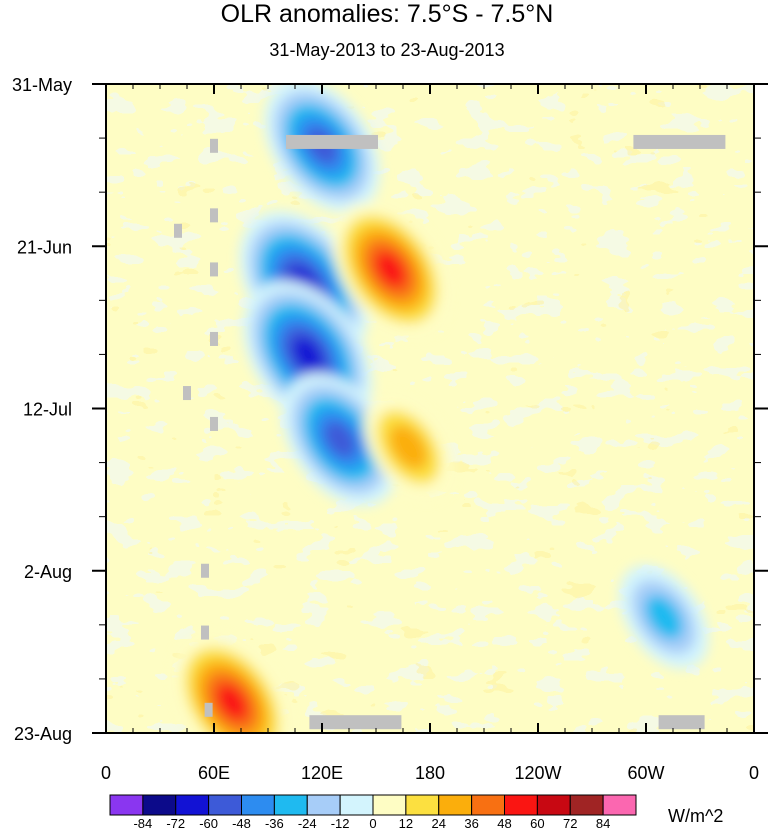  I want to click on x-tick-label: 120E, so click(322, 773).